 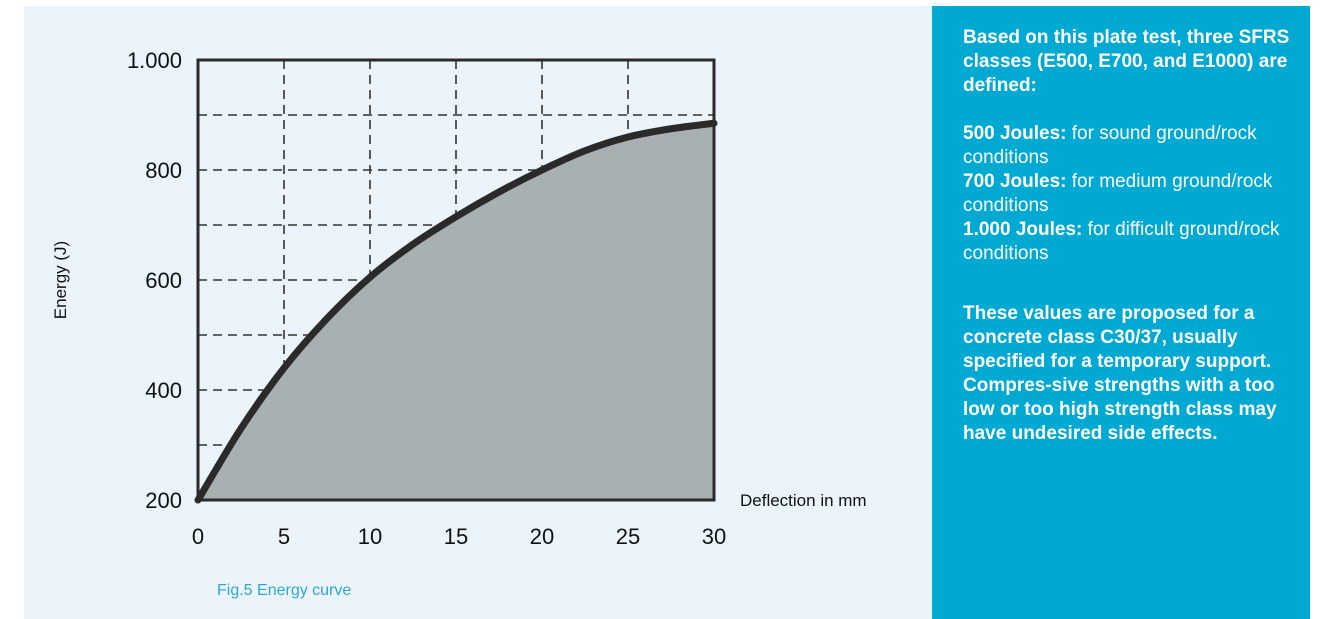 I want to click on x-tick-label: 25, so click(x=628, y=536).